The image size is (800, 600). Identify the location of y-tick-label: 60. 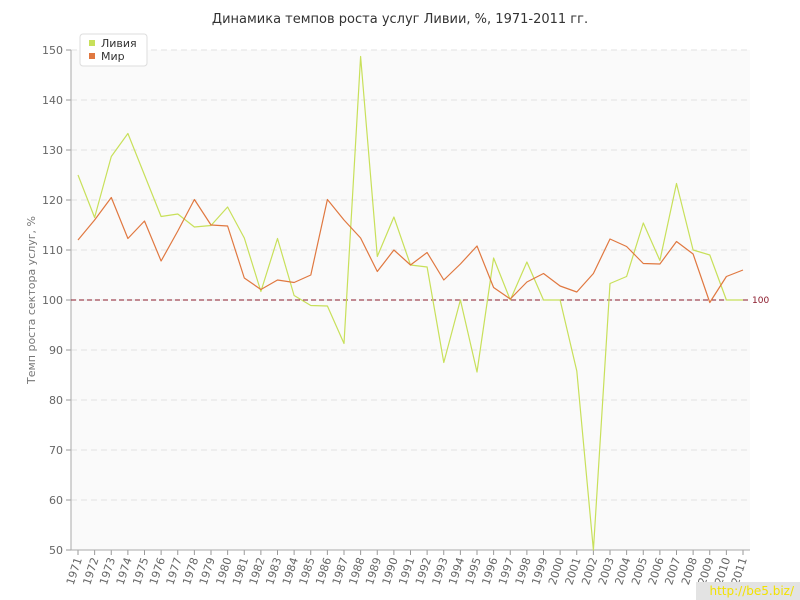
(56, 500).